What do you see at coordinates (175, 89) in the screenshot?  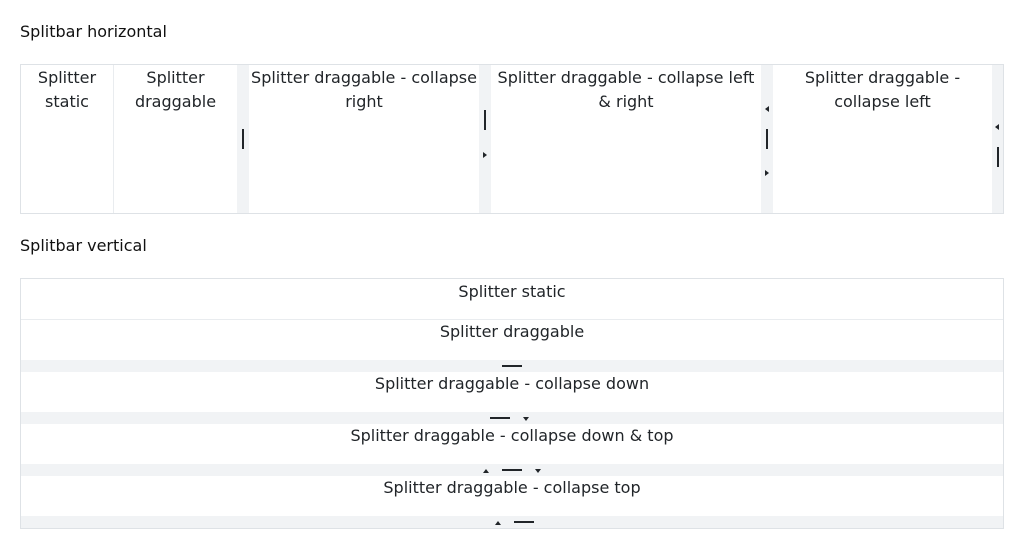 I see `hpane-draggable-label: Splitter draggable` at bounding box center [175, 89].